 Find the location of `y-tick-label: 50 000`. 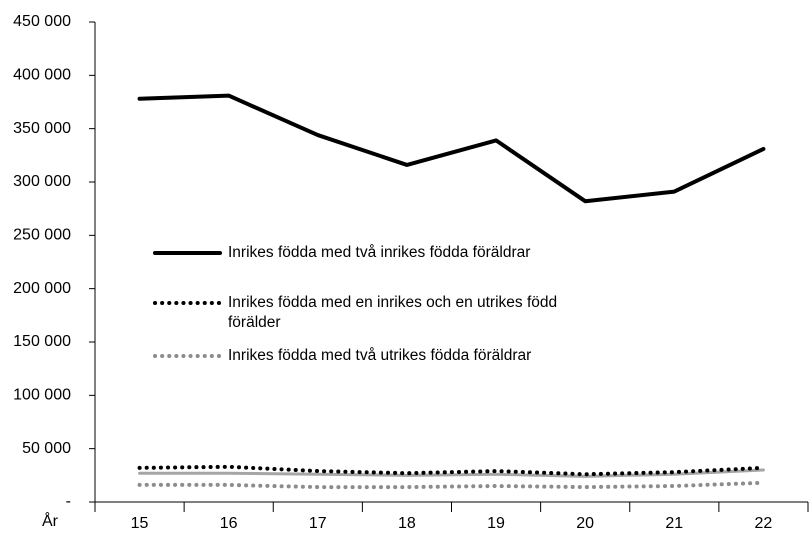

y-tick-label: 50 000 is located at coordinates (46, 448).